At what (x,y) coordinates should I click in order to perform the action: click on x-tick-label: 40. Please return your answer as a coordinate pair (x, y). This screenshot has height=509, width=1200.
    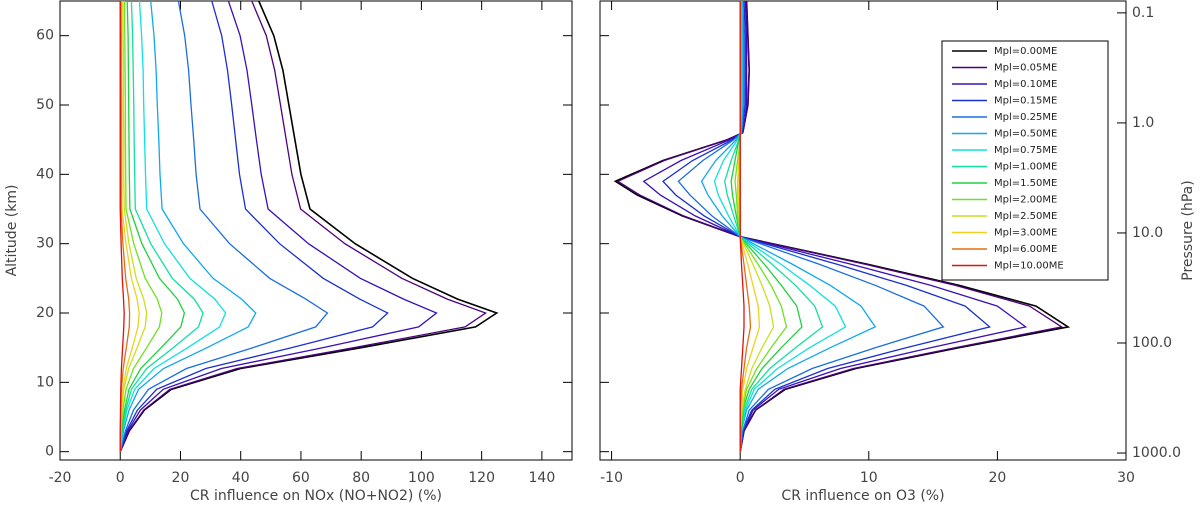
    Looking at the image, I should click on (241, 478).